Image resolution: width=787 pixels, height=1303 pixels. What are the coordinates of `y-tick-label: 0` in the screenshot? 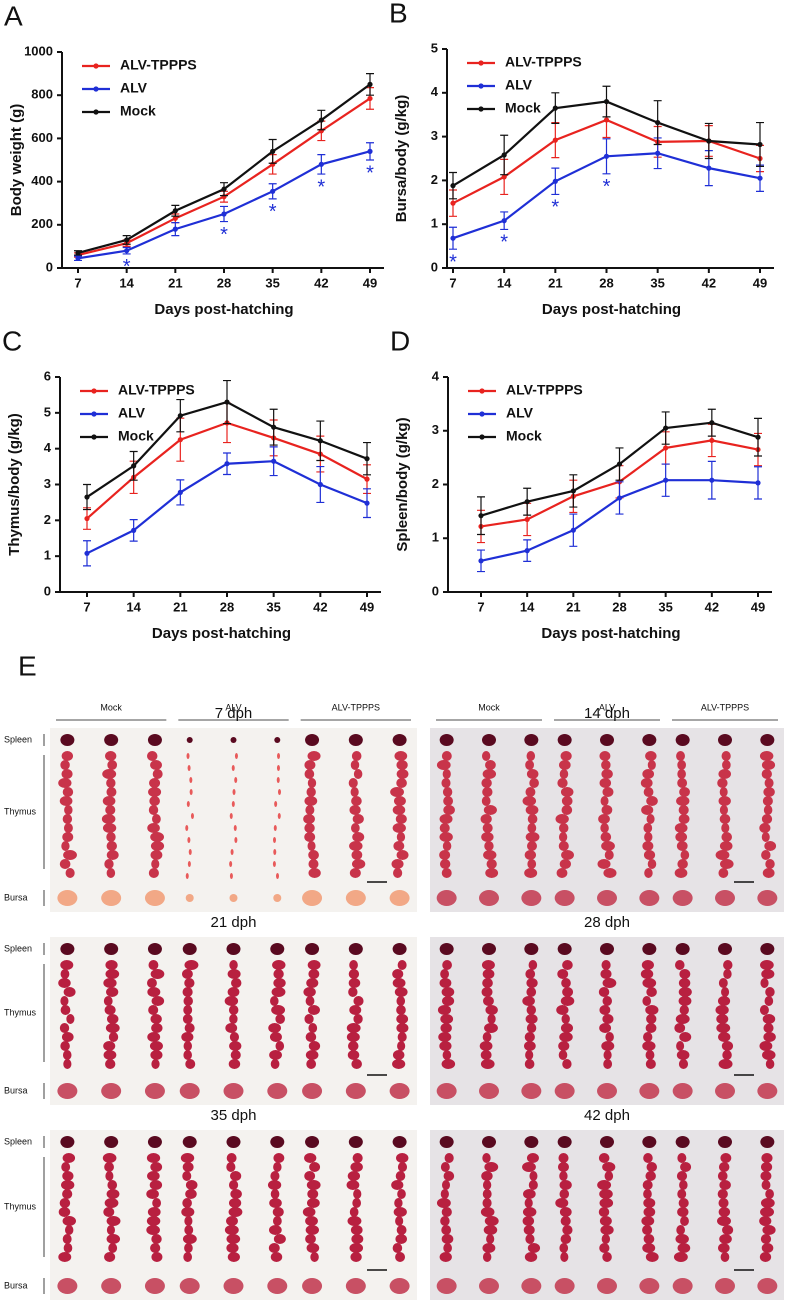 It's located at (435, 590).